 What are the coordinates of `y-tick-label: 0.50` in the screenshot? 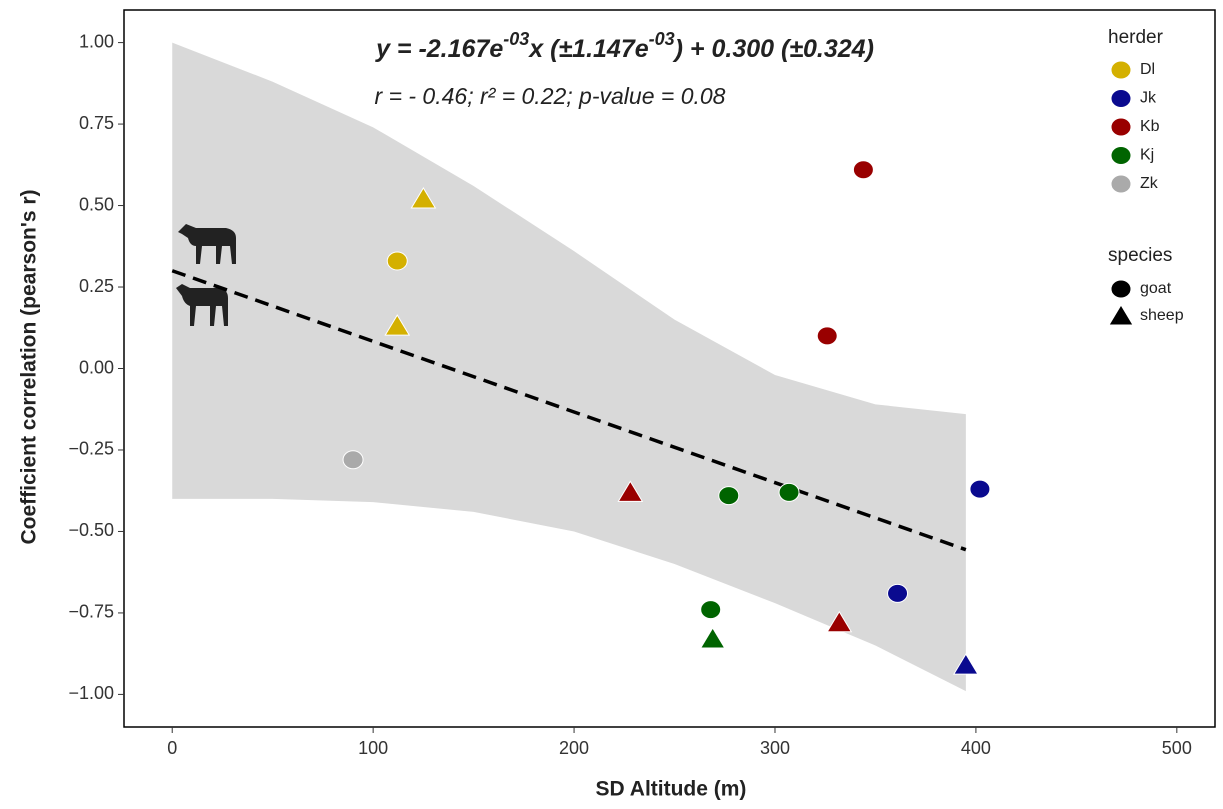 It's located at (96, 204).